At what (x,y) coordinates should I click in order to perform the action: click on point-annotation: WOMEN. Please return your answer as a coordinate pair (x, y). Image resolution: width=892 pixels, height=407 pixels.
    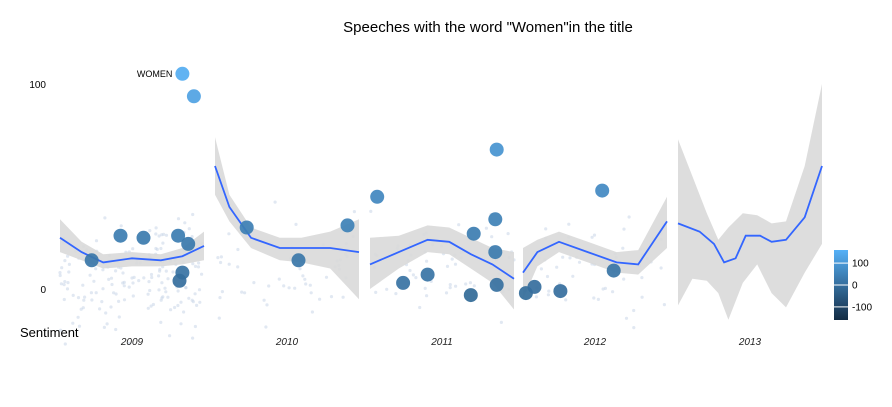
    Looking at the image, I should click on (155, 74).